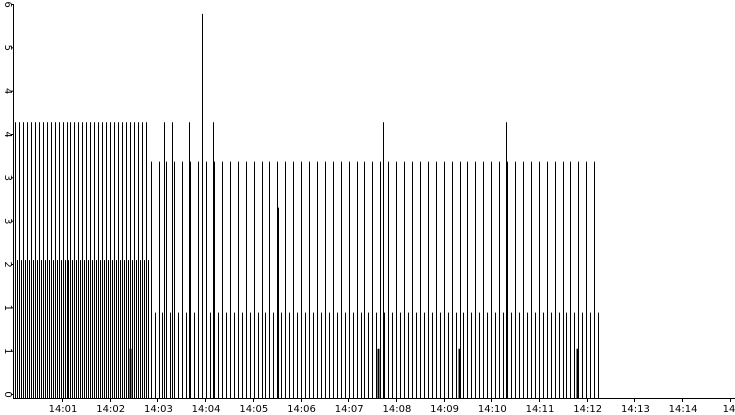 The width and height of the screenshot is (735, 415). I want to click on y-tick-label: 5, so click(7, 48).